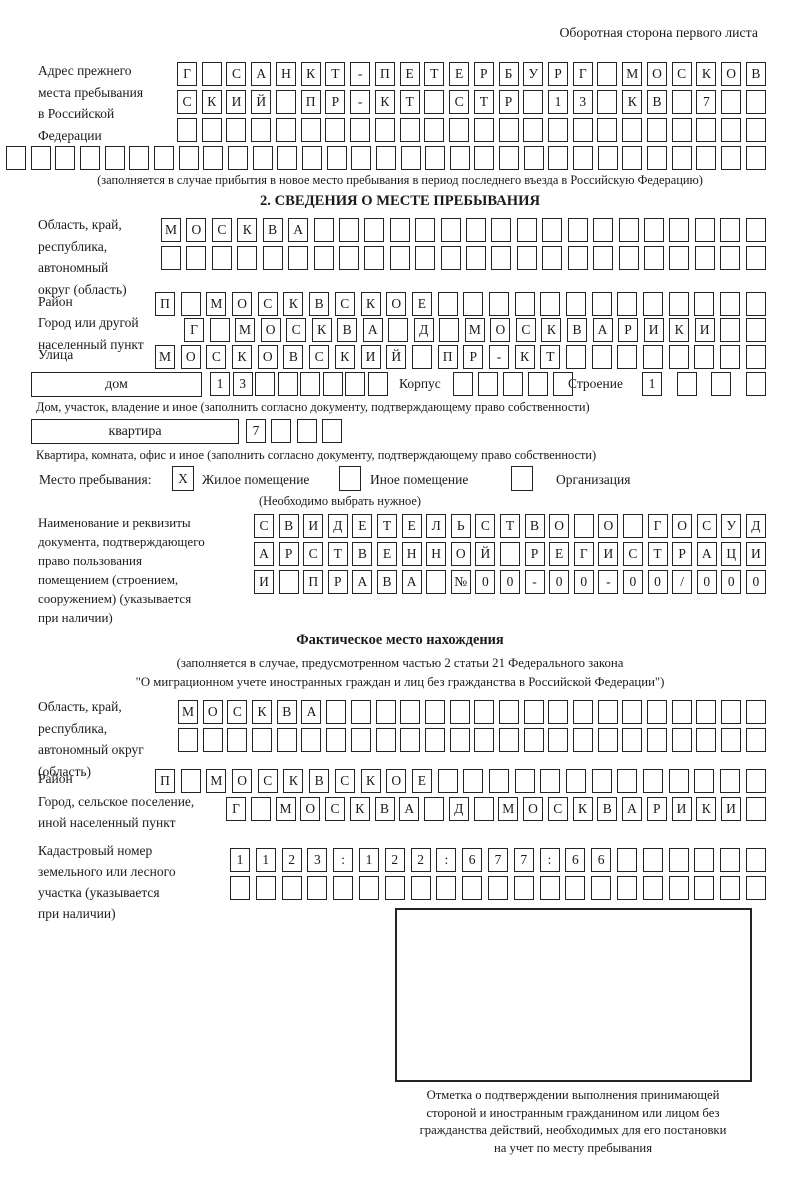 The width and height of the screenshot is (800, 1180). I want to click on char-cell: 7, so click(256, 431).